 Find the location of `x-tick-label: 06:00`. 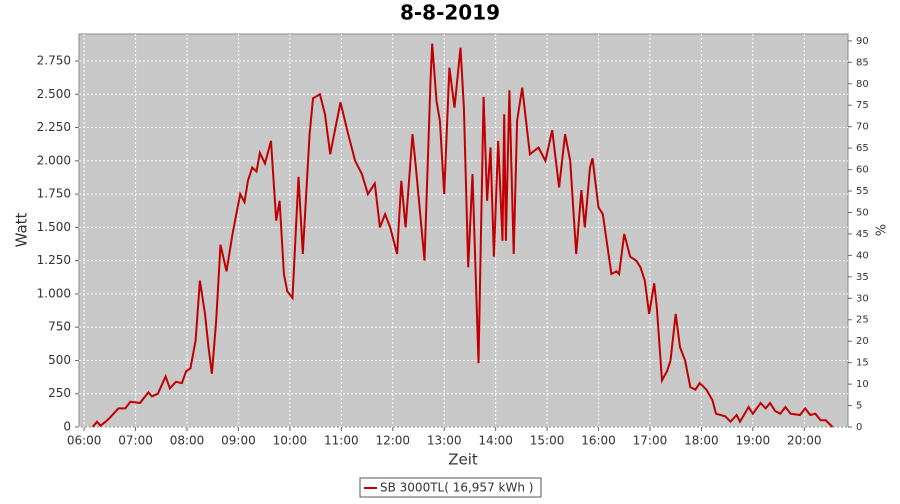

x-tick-label: 06:00 is located at coordinates (84, 441).